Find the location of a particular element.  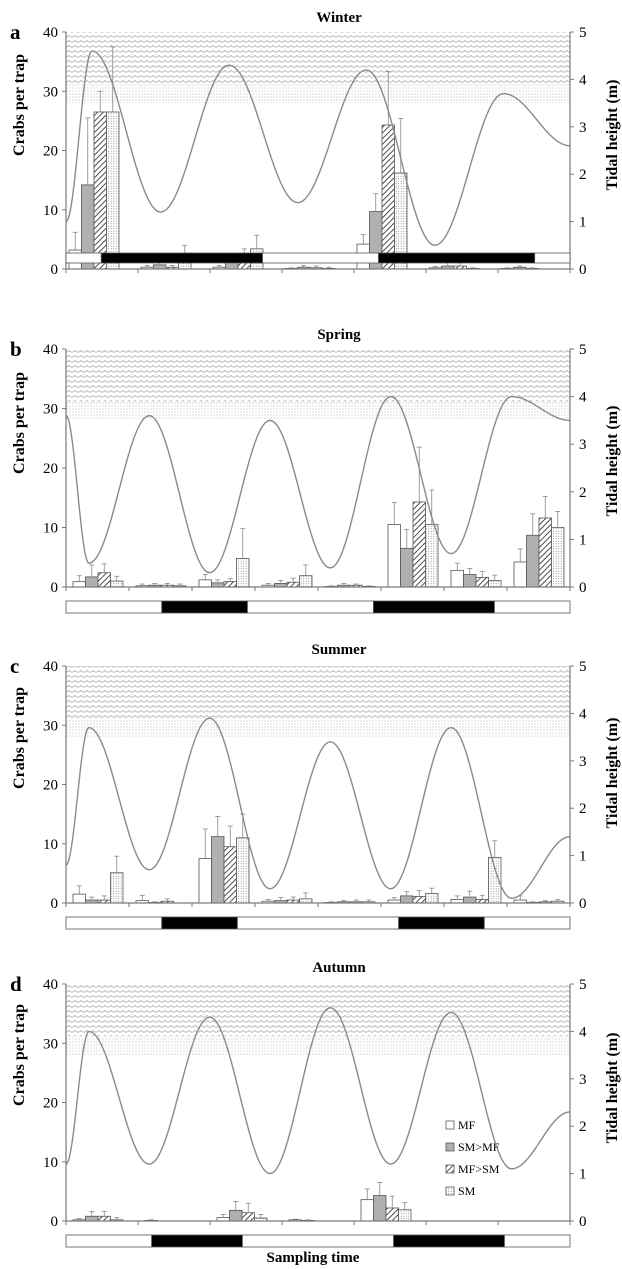

panel-b-bar-g8-mf-sm is located at coordinates (545, 552).